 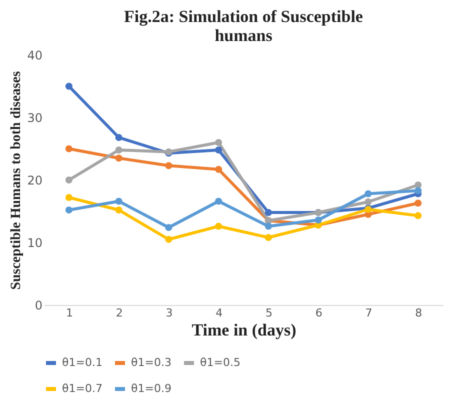 What do you see at coordinates (34, 243) in the screenshot?
I see `y-tick-label: 10` at bounding box center [34, 243].